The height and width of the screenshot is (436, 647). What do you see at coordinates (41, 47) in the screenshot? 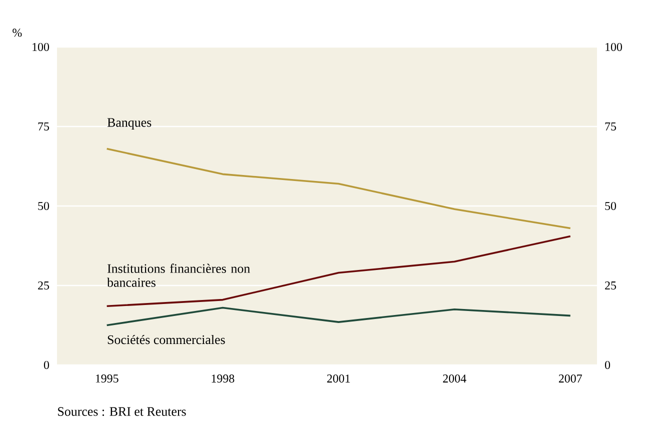
I see `y-tick-label: 100` at bounding box center [41, 47].